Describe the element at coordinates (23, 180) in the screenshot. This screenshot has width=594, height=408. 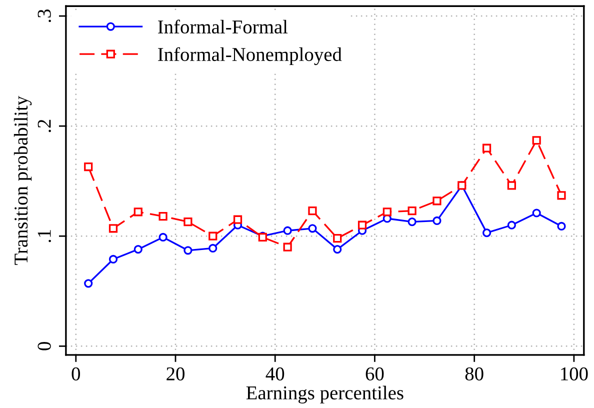
I see `y-axis-title: Transition probability` at that location.